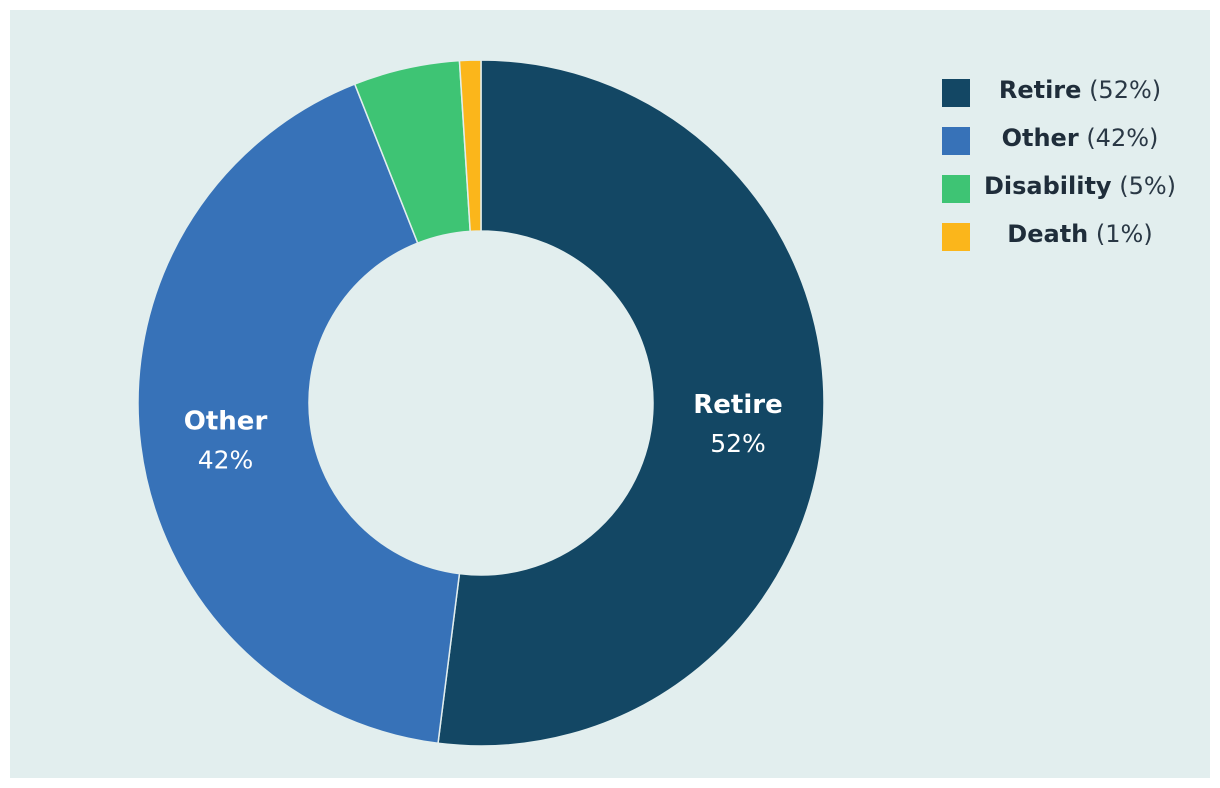  Describe the element at coordinates (1047, 186) in the screenshot. I see `legend-label-disability: Disability` at that location.